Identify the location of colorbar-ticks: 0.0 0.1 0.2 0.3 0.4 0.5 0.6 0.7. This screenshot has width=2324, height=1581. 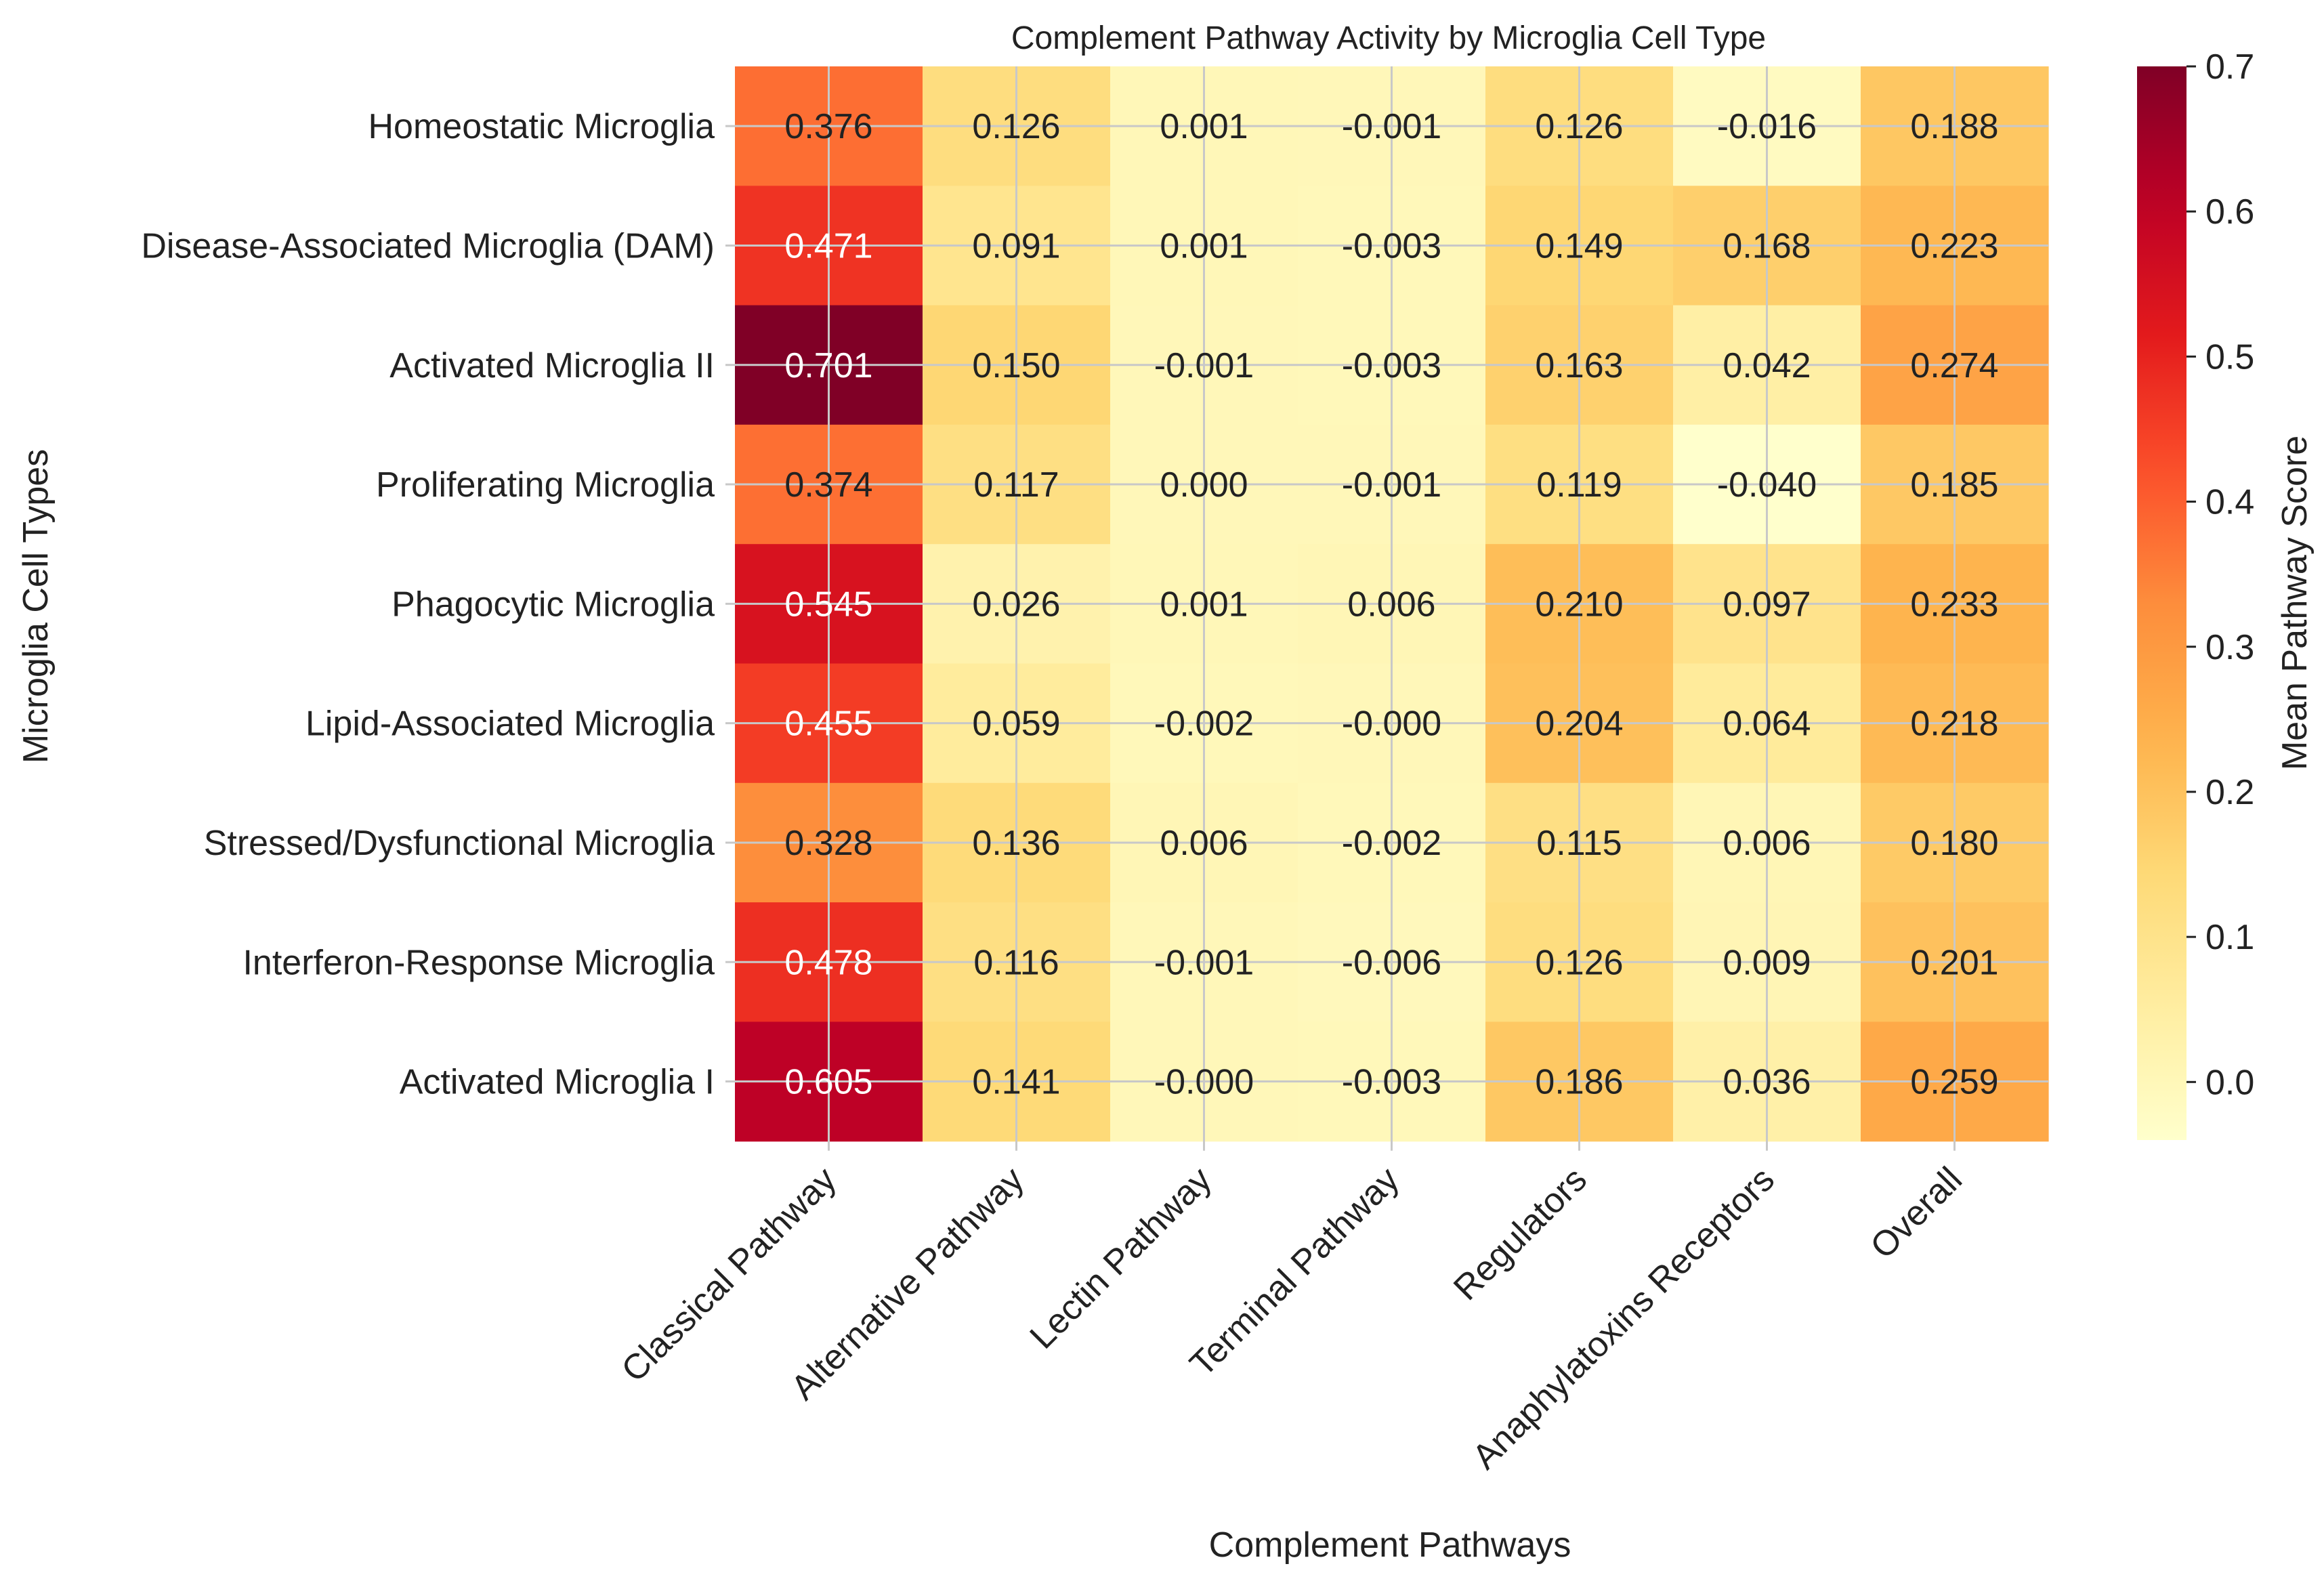
(2220, 574).